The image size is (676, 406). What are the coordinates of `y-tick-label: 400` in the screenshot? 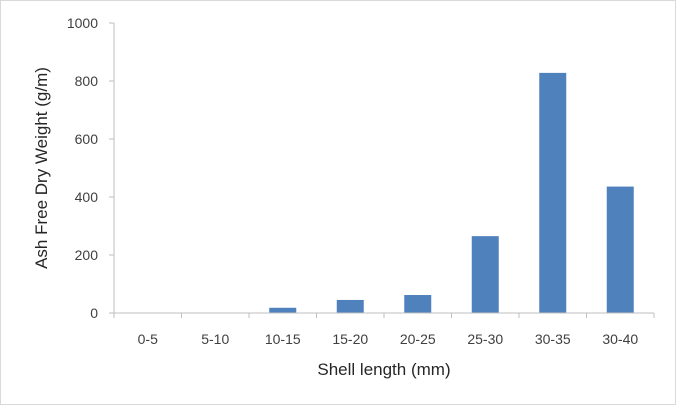 It's located at (87, 197).